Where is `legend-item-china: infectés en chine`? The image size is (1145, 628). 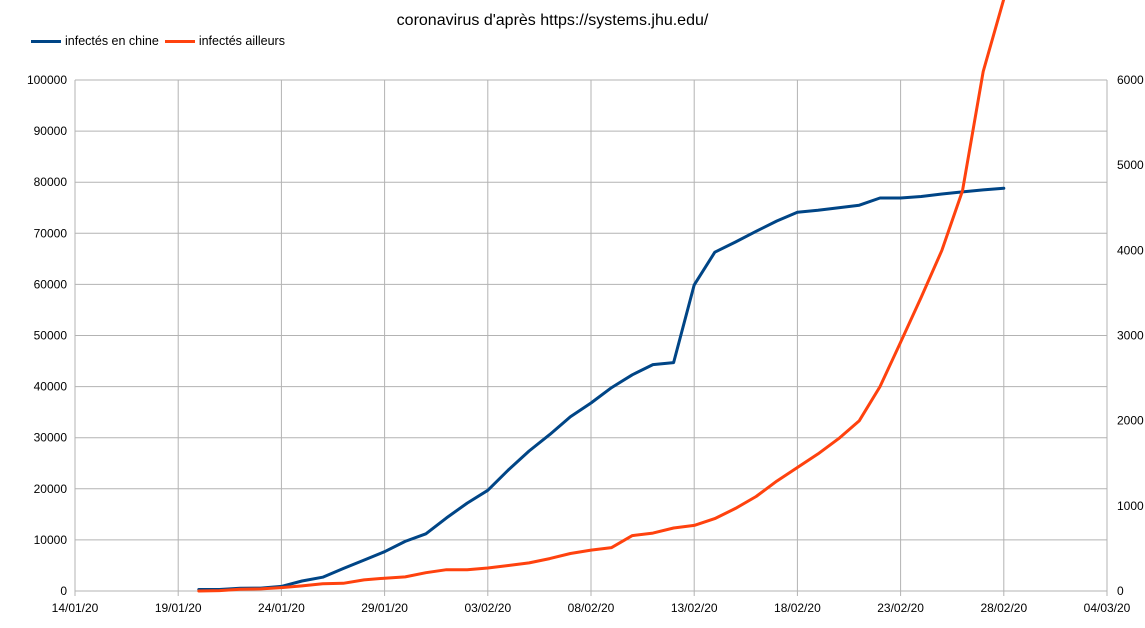 legend-item-china: infectés en chine is located at coordinates (95, 41).